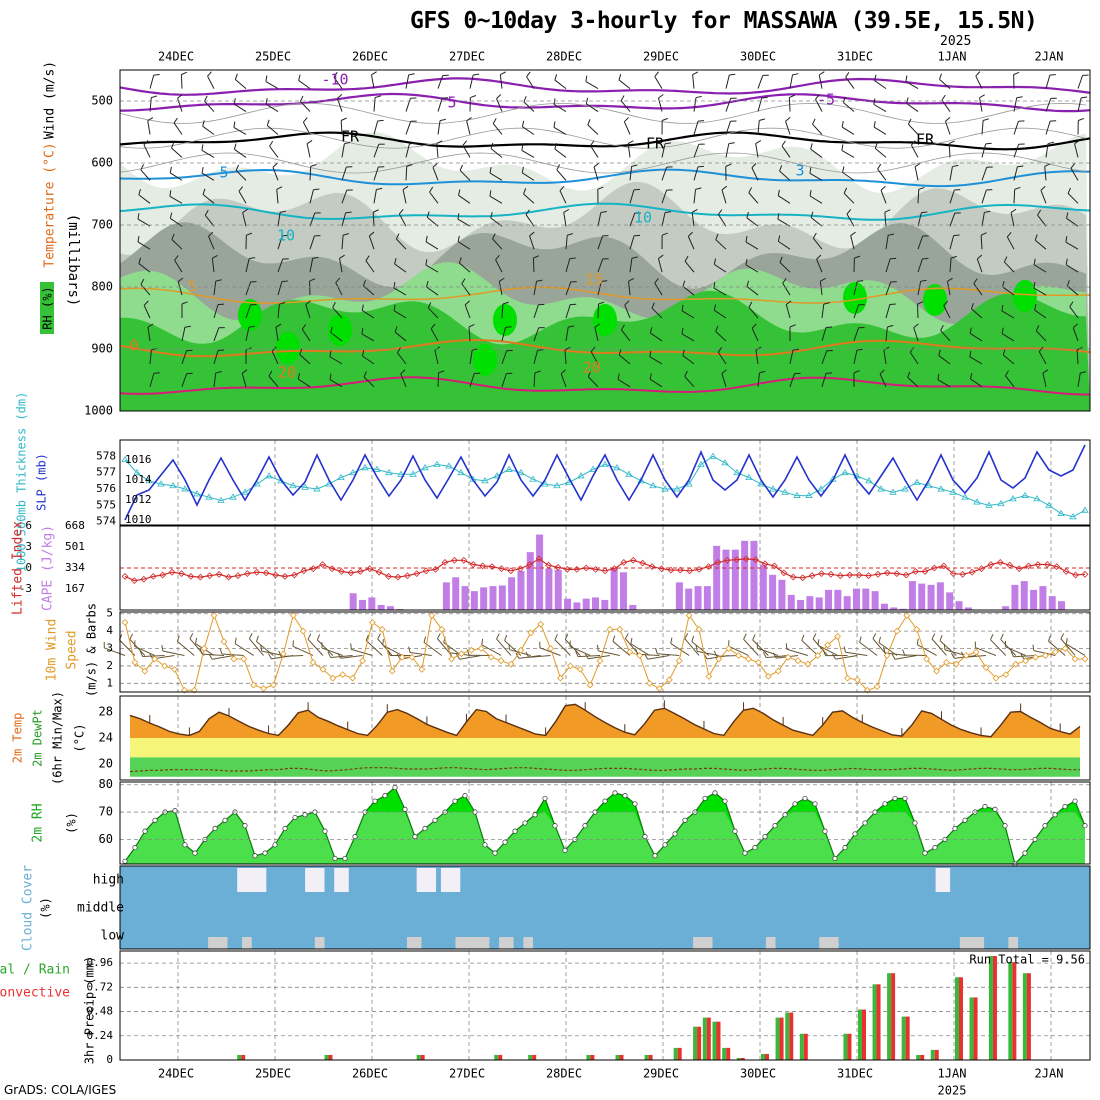 The width and height of the screenshot is (1100, 1100). I want to click on slp-tick-label: 1014, so click(138, 479).